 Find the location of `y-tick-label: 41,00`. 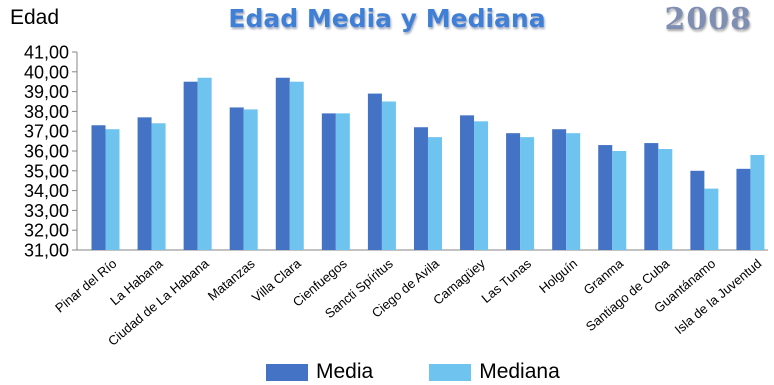

y-tick-label: 41,00 is located at coordinates (46, 53).